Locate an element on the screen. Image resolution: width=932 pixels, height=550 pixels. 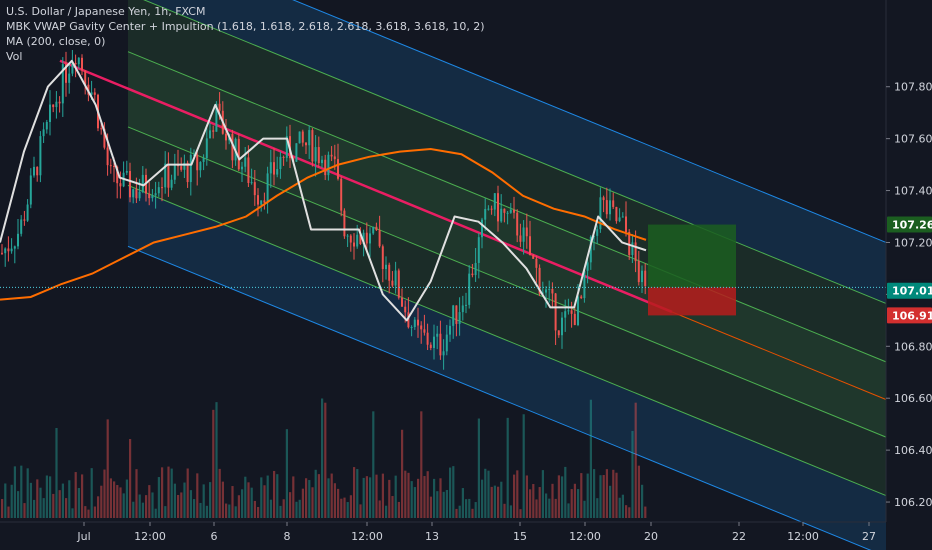
legend-symbol: U.S. Dollar / Japanese Yen, 1h, FXCM is located at coordinates (106, 11).